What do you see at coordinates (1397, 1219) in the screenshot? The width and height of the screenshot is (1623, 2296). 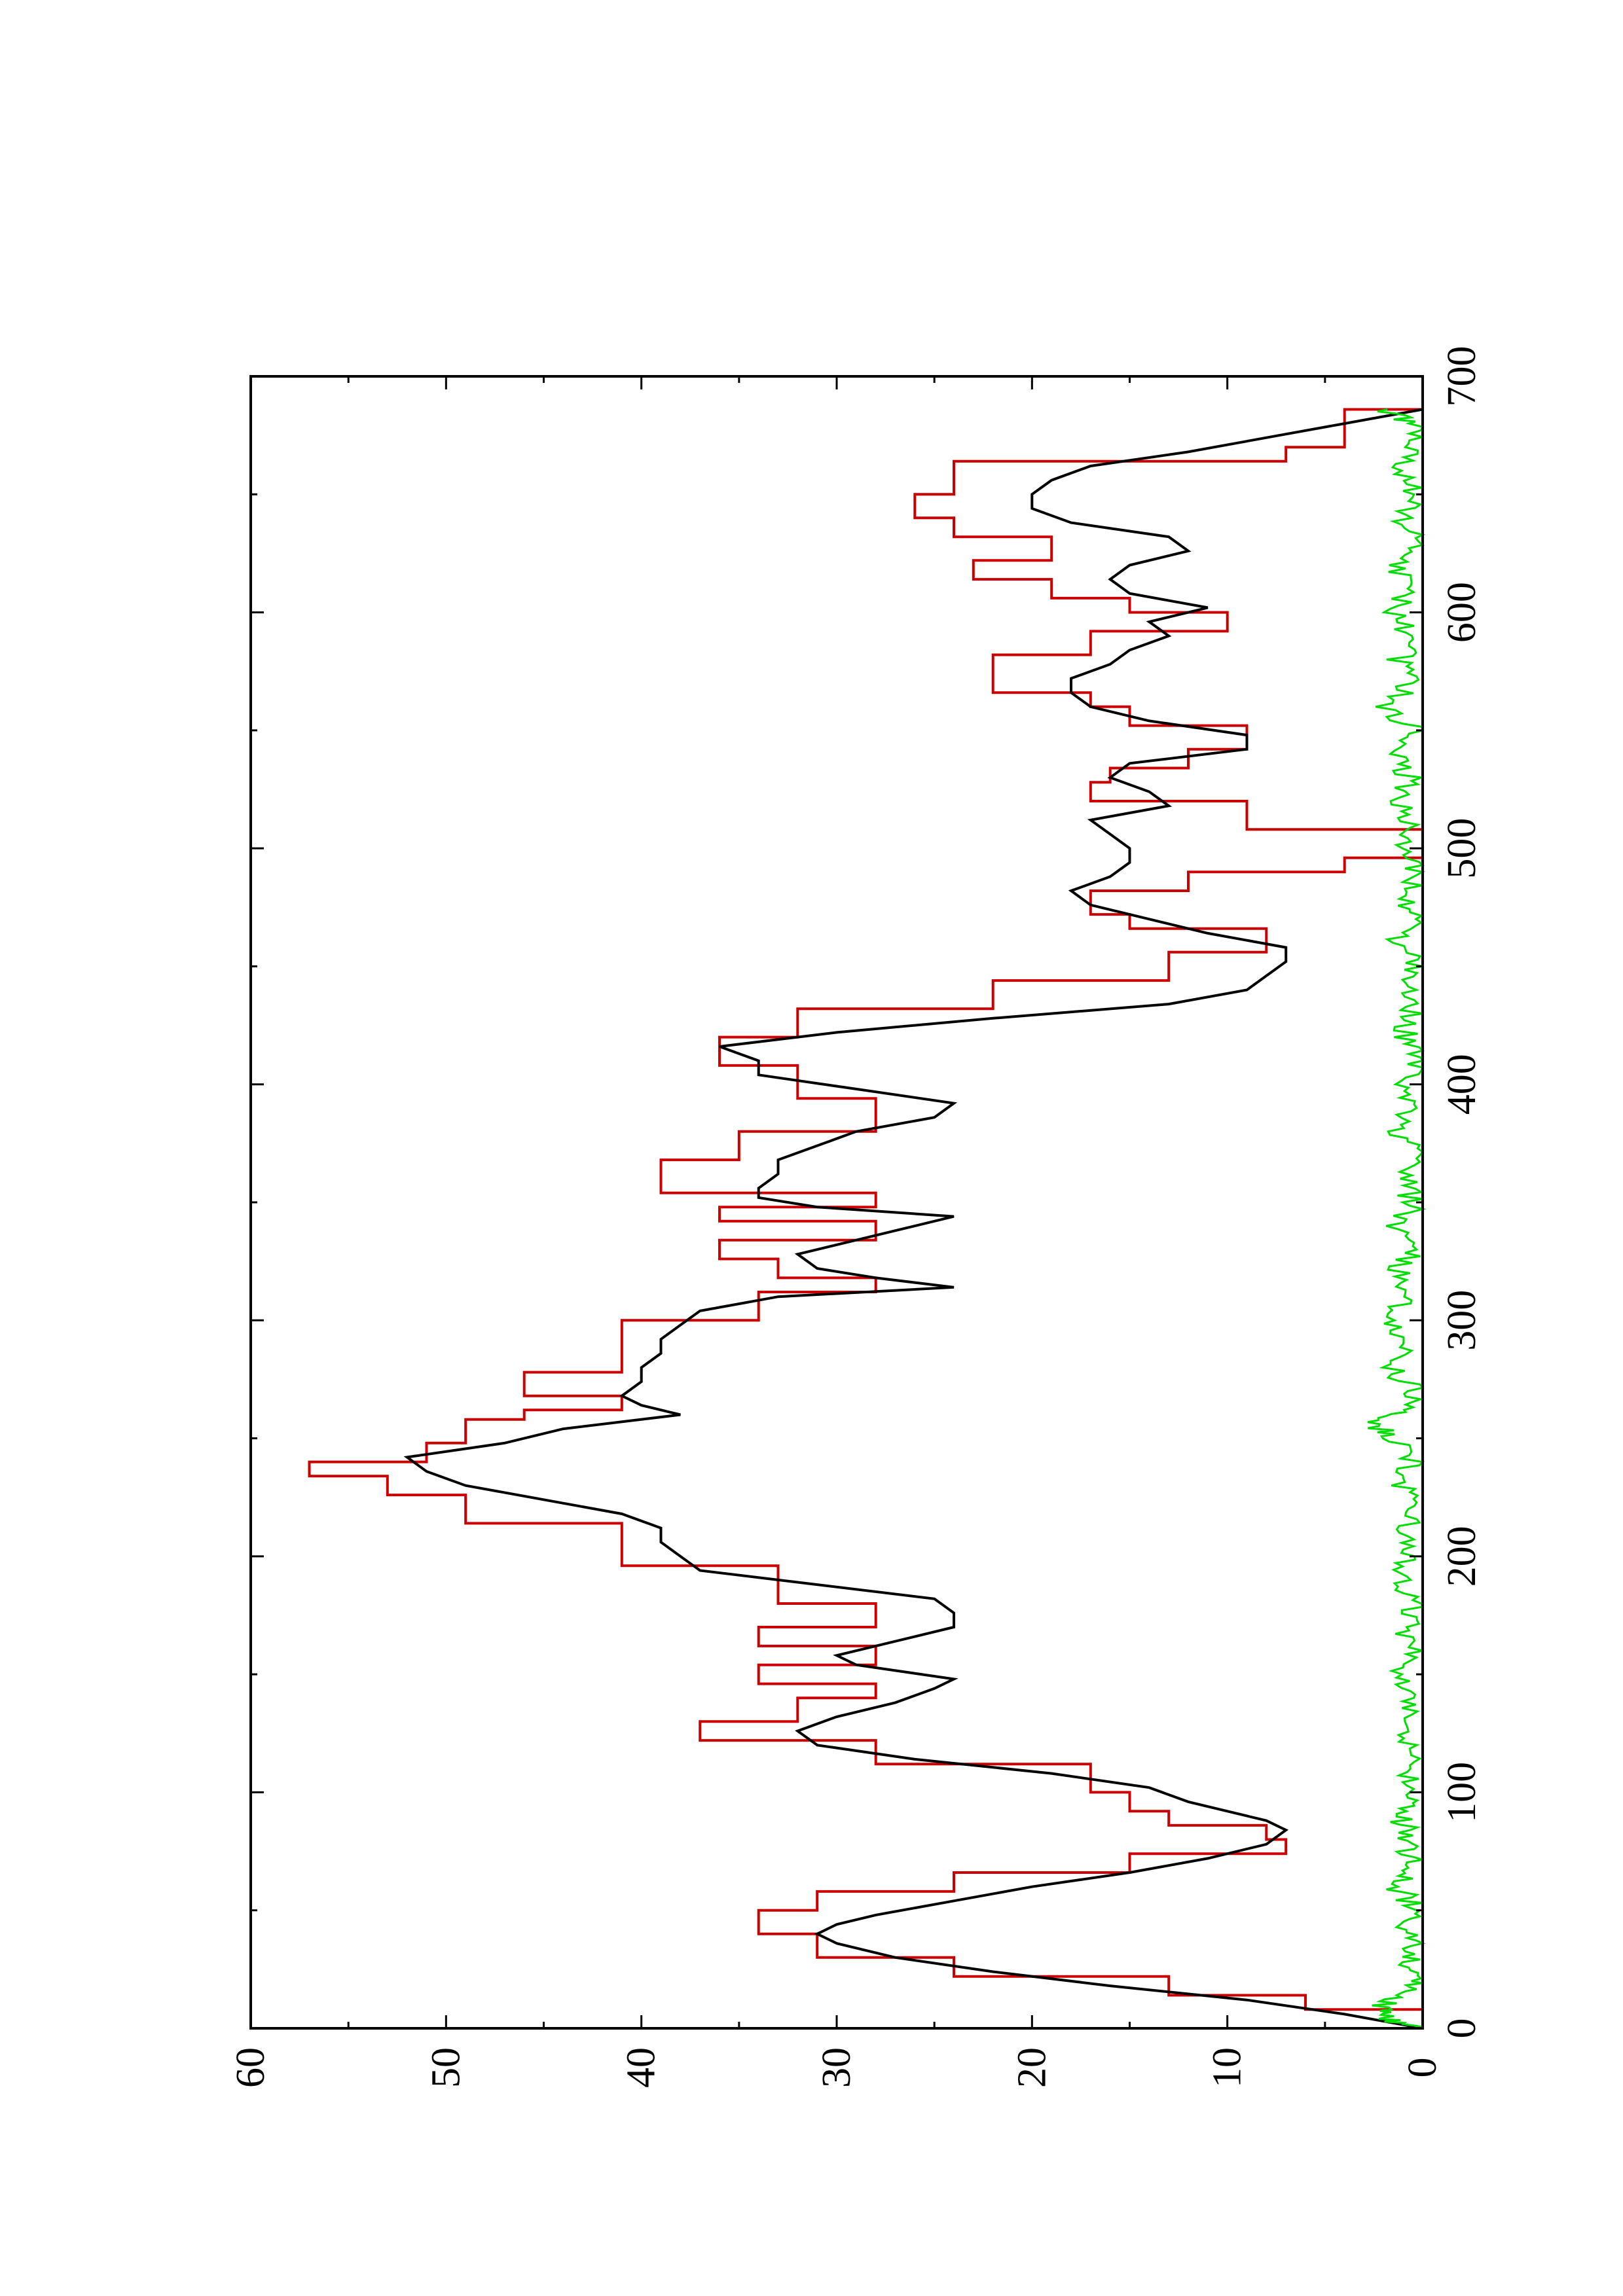 I see `green-series-line` at bounding box center [1397, 1219].